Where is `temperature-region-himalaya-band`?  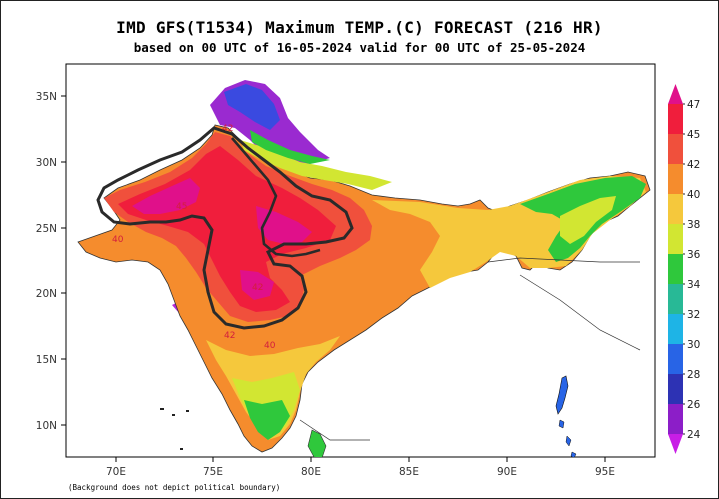 temperature-region-himalaya-band is located at coordinates (316, 165).